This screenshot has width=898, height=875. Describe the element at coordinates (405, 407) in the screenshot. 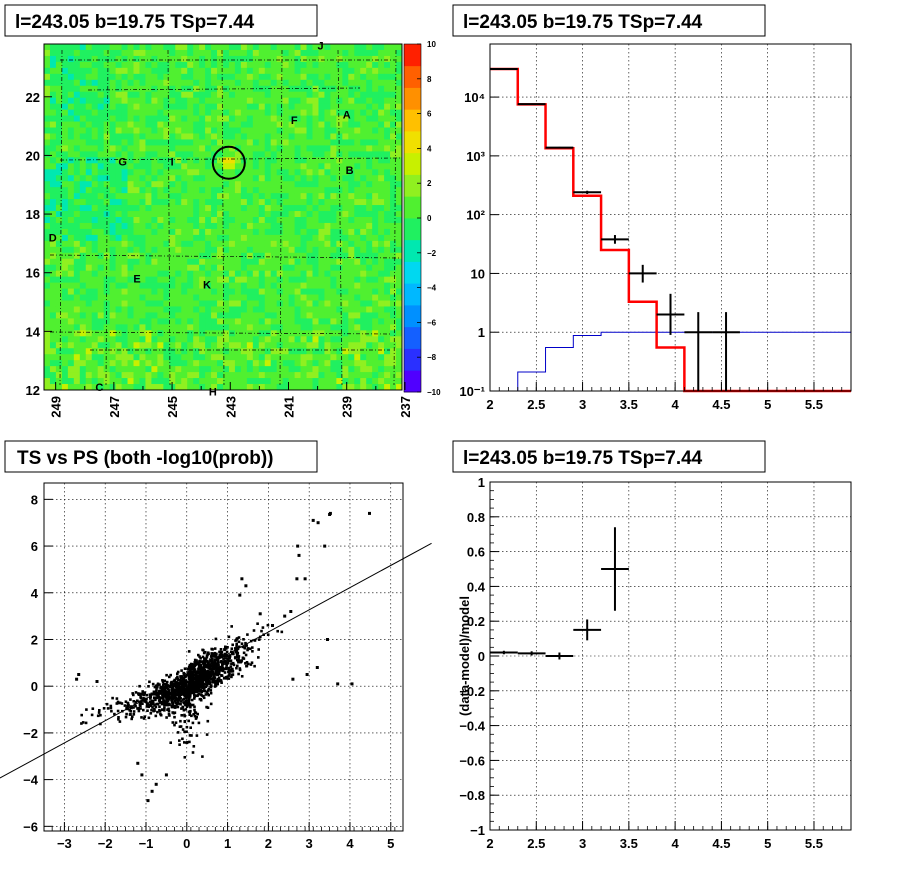

I see `skymap-xtick-label: 237` at that location.